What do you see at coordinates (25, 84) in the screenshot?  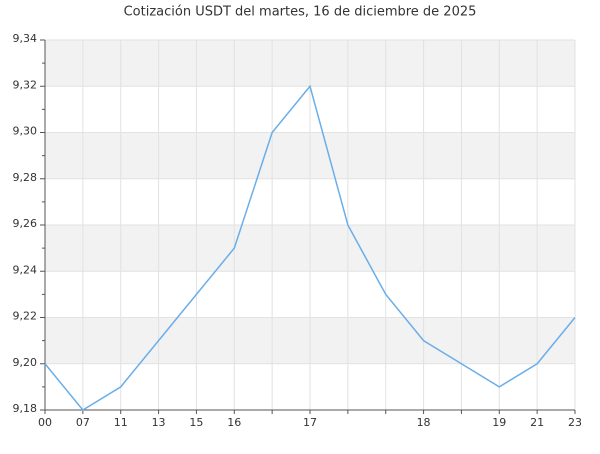 I see `y-tick-label: 9,32` at bounding box center [25, 84].